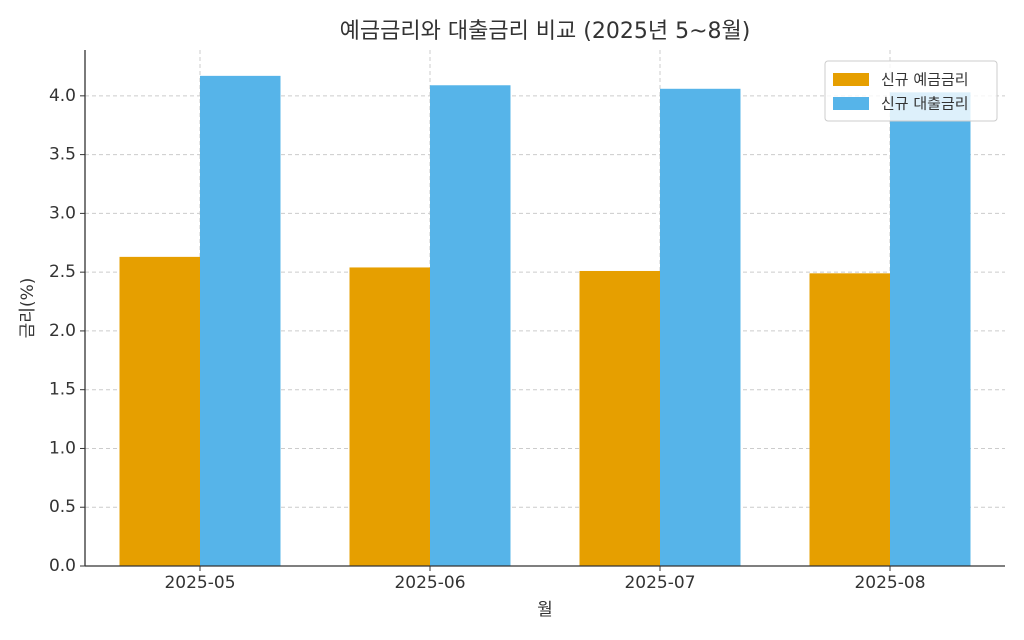 The height and width of the screenshot is (640, 1024). Describe the element at coordinates (659, 583) in the screenshot. I see `x-tick-label: 2025-07` at that location.